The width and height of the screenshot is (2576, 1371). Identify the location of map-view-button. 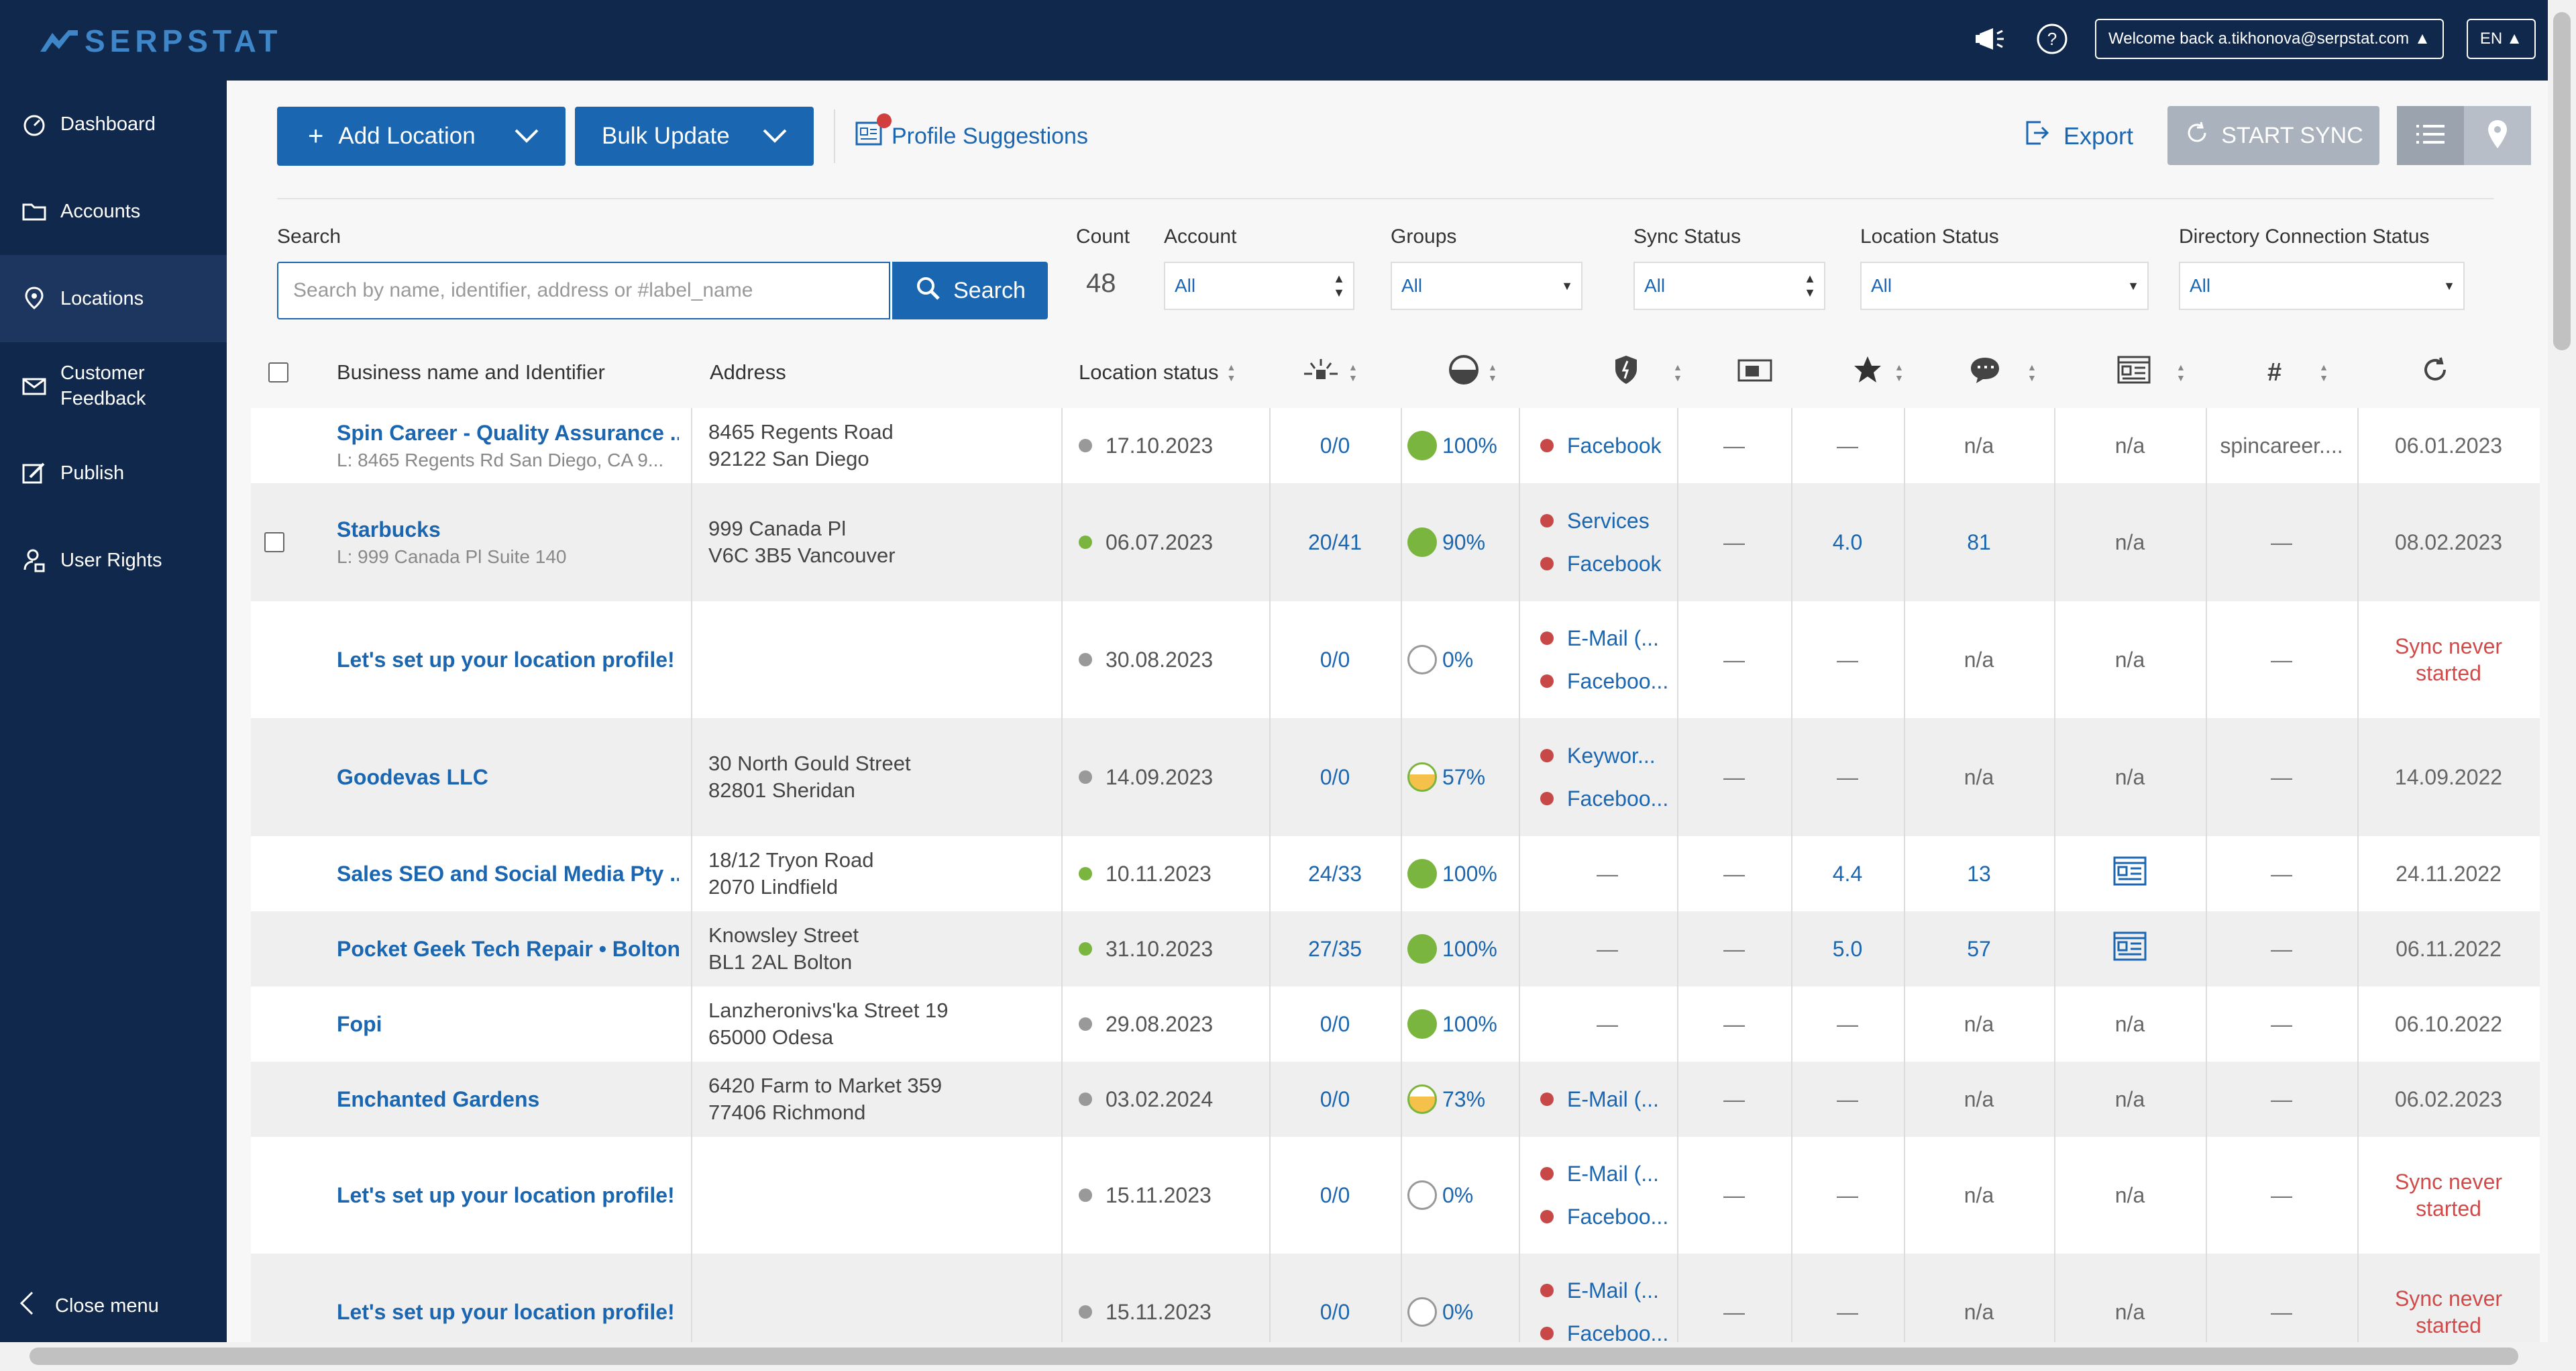
(2497, 135).